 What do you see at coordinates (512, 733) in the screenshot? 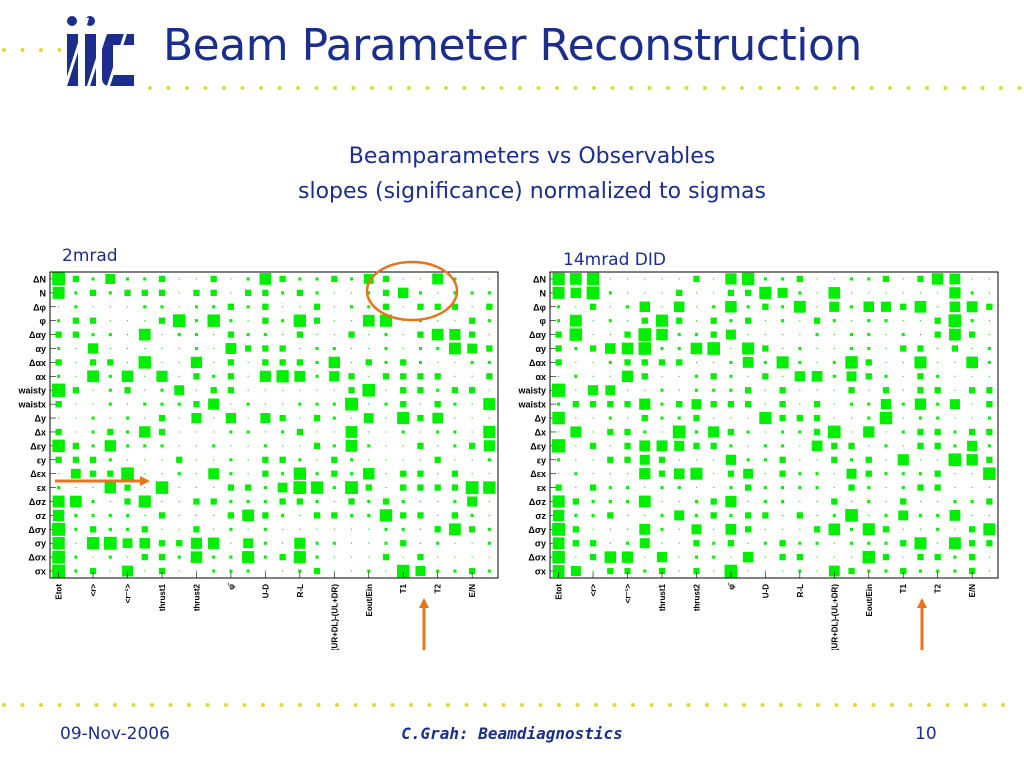
I see `footer-author: C.Grah: Beamdiagnostics` at bounding box center [512, 733].